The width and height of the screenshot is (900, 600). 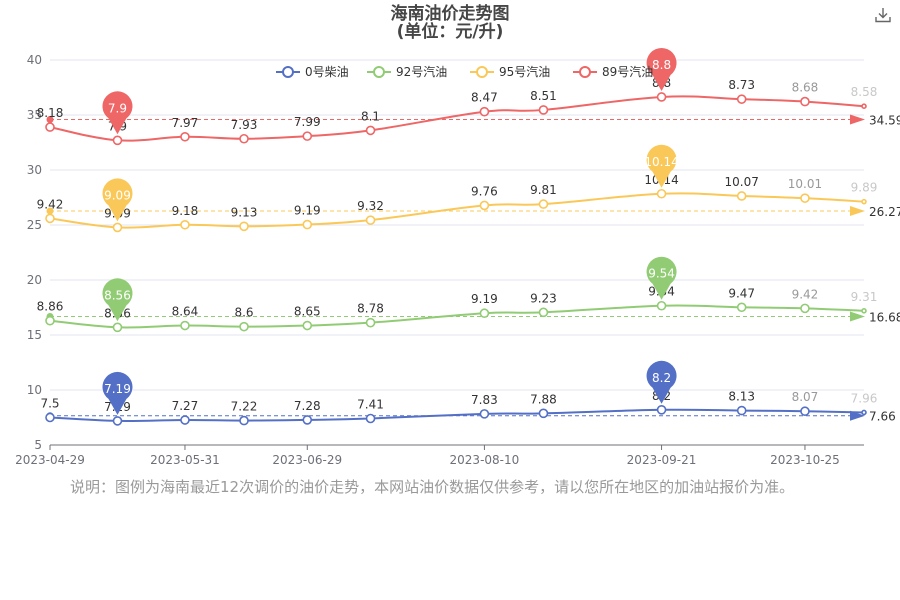 I want to click on data-label: 8.51, so click(x=543, y=96).